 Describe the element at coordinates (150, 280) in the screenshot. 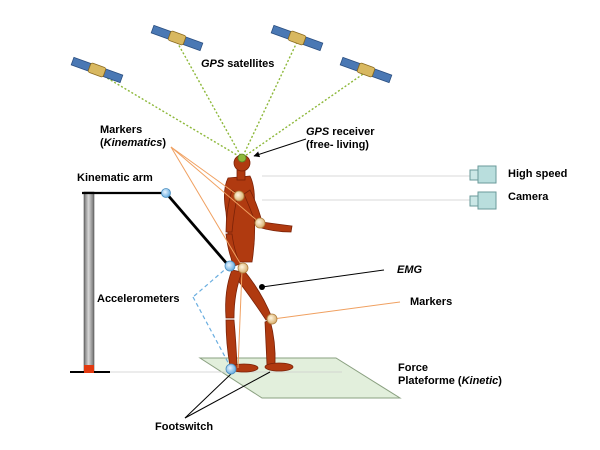

I see `kinematic-arm` at that location.